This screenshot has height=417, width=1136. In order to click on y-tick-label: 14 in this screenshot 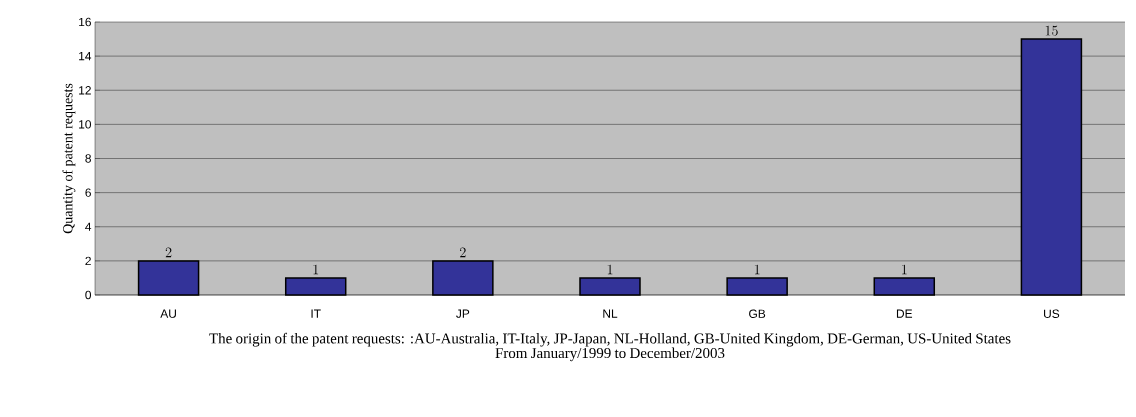, I will do `click(85, 56)`.